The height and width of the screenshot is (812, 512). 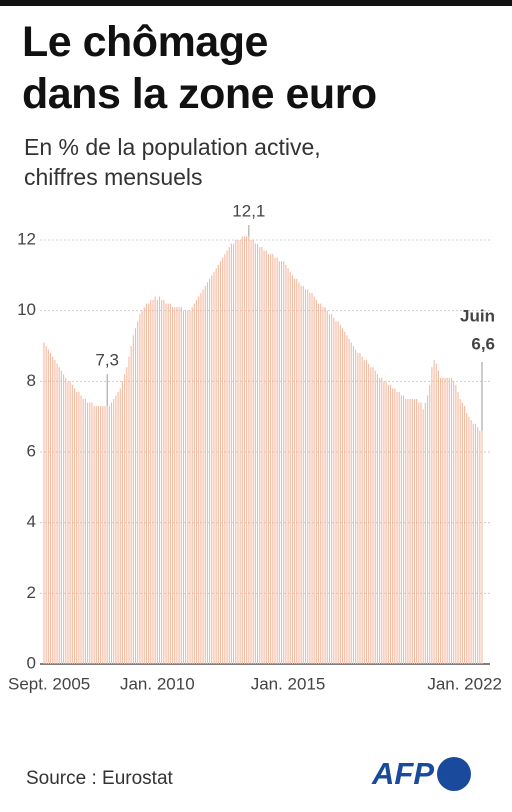 What do you see at coordinates (248, 210) in the screenshot?
I see `value-label: 12,1` at bounding box center [248, 210].